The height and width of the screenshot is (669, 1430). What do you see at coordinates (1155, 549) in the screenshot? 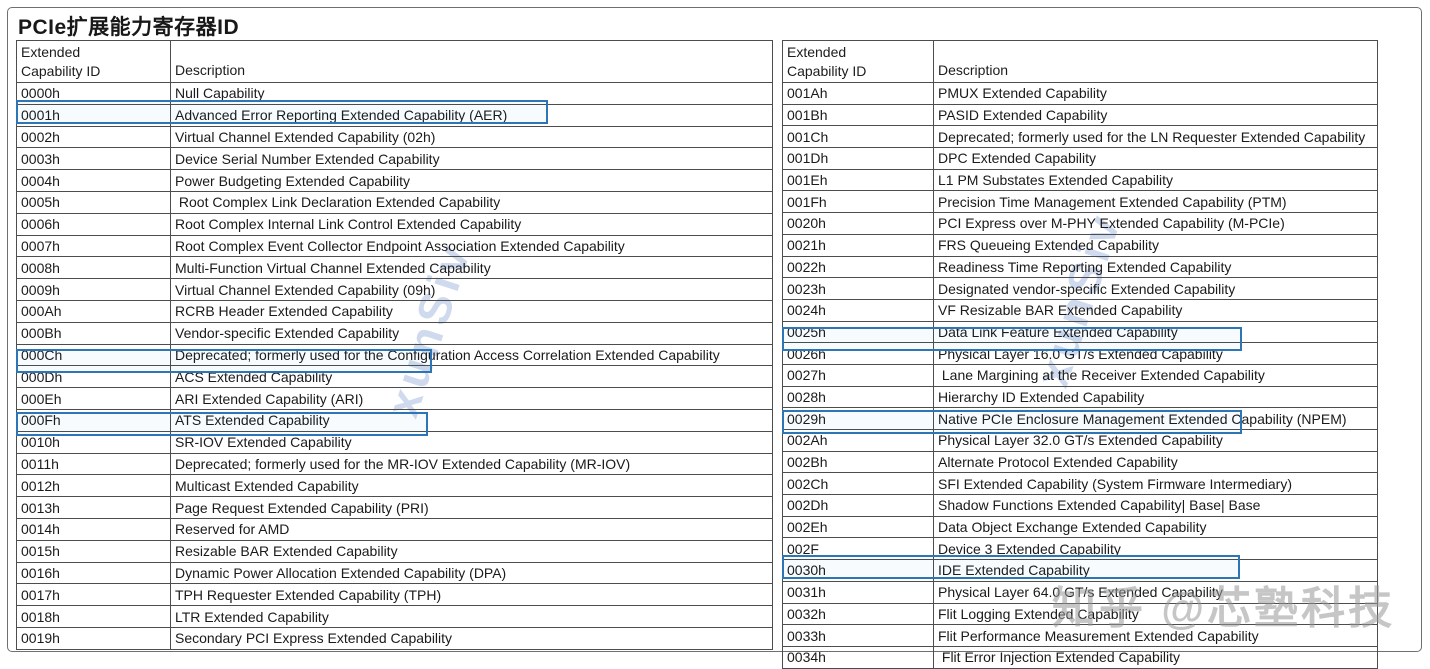
I see `description-cell: Device 3 Extended Capability` at bounding box center [1155, 549].